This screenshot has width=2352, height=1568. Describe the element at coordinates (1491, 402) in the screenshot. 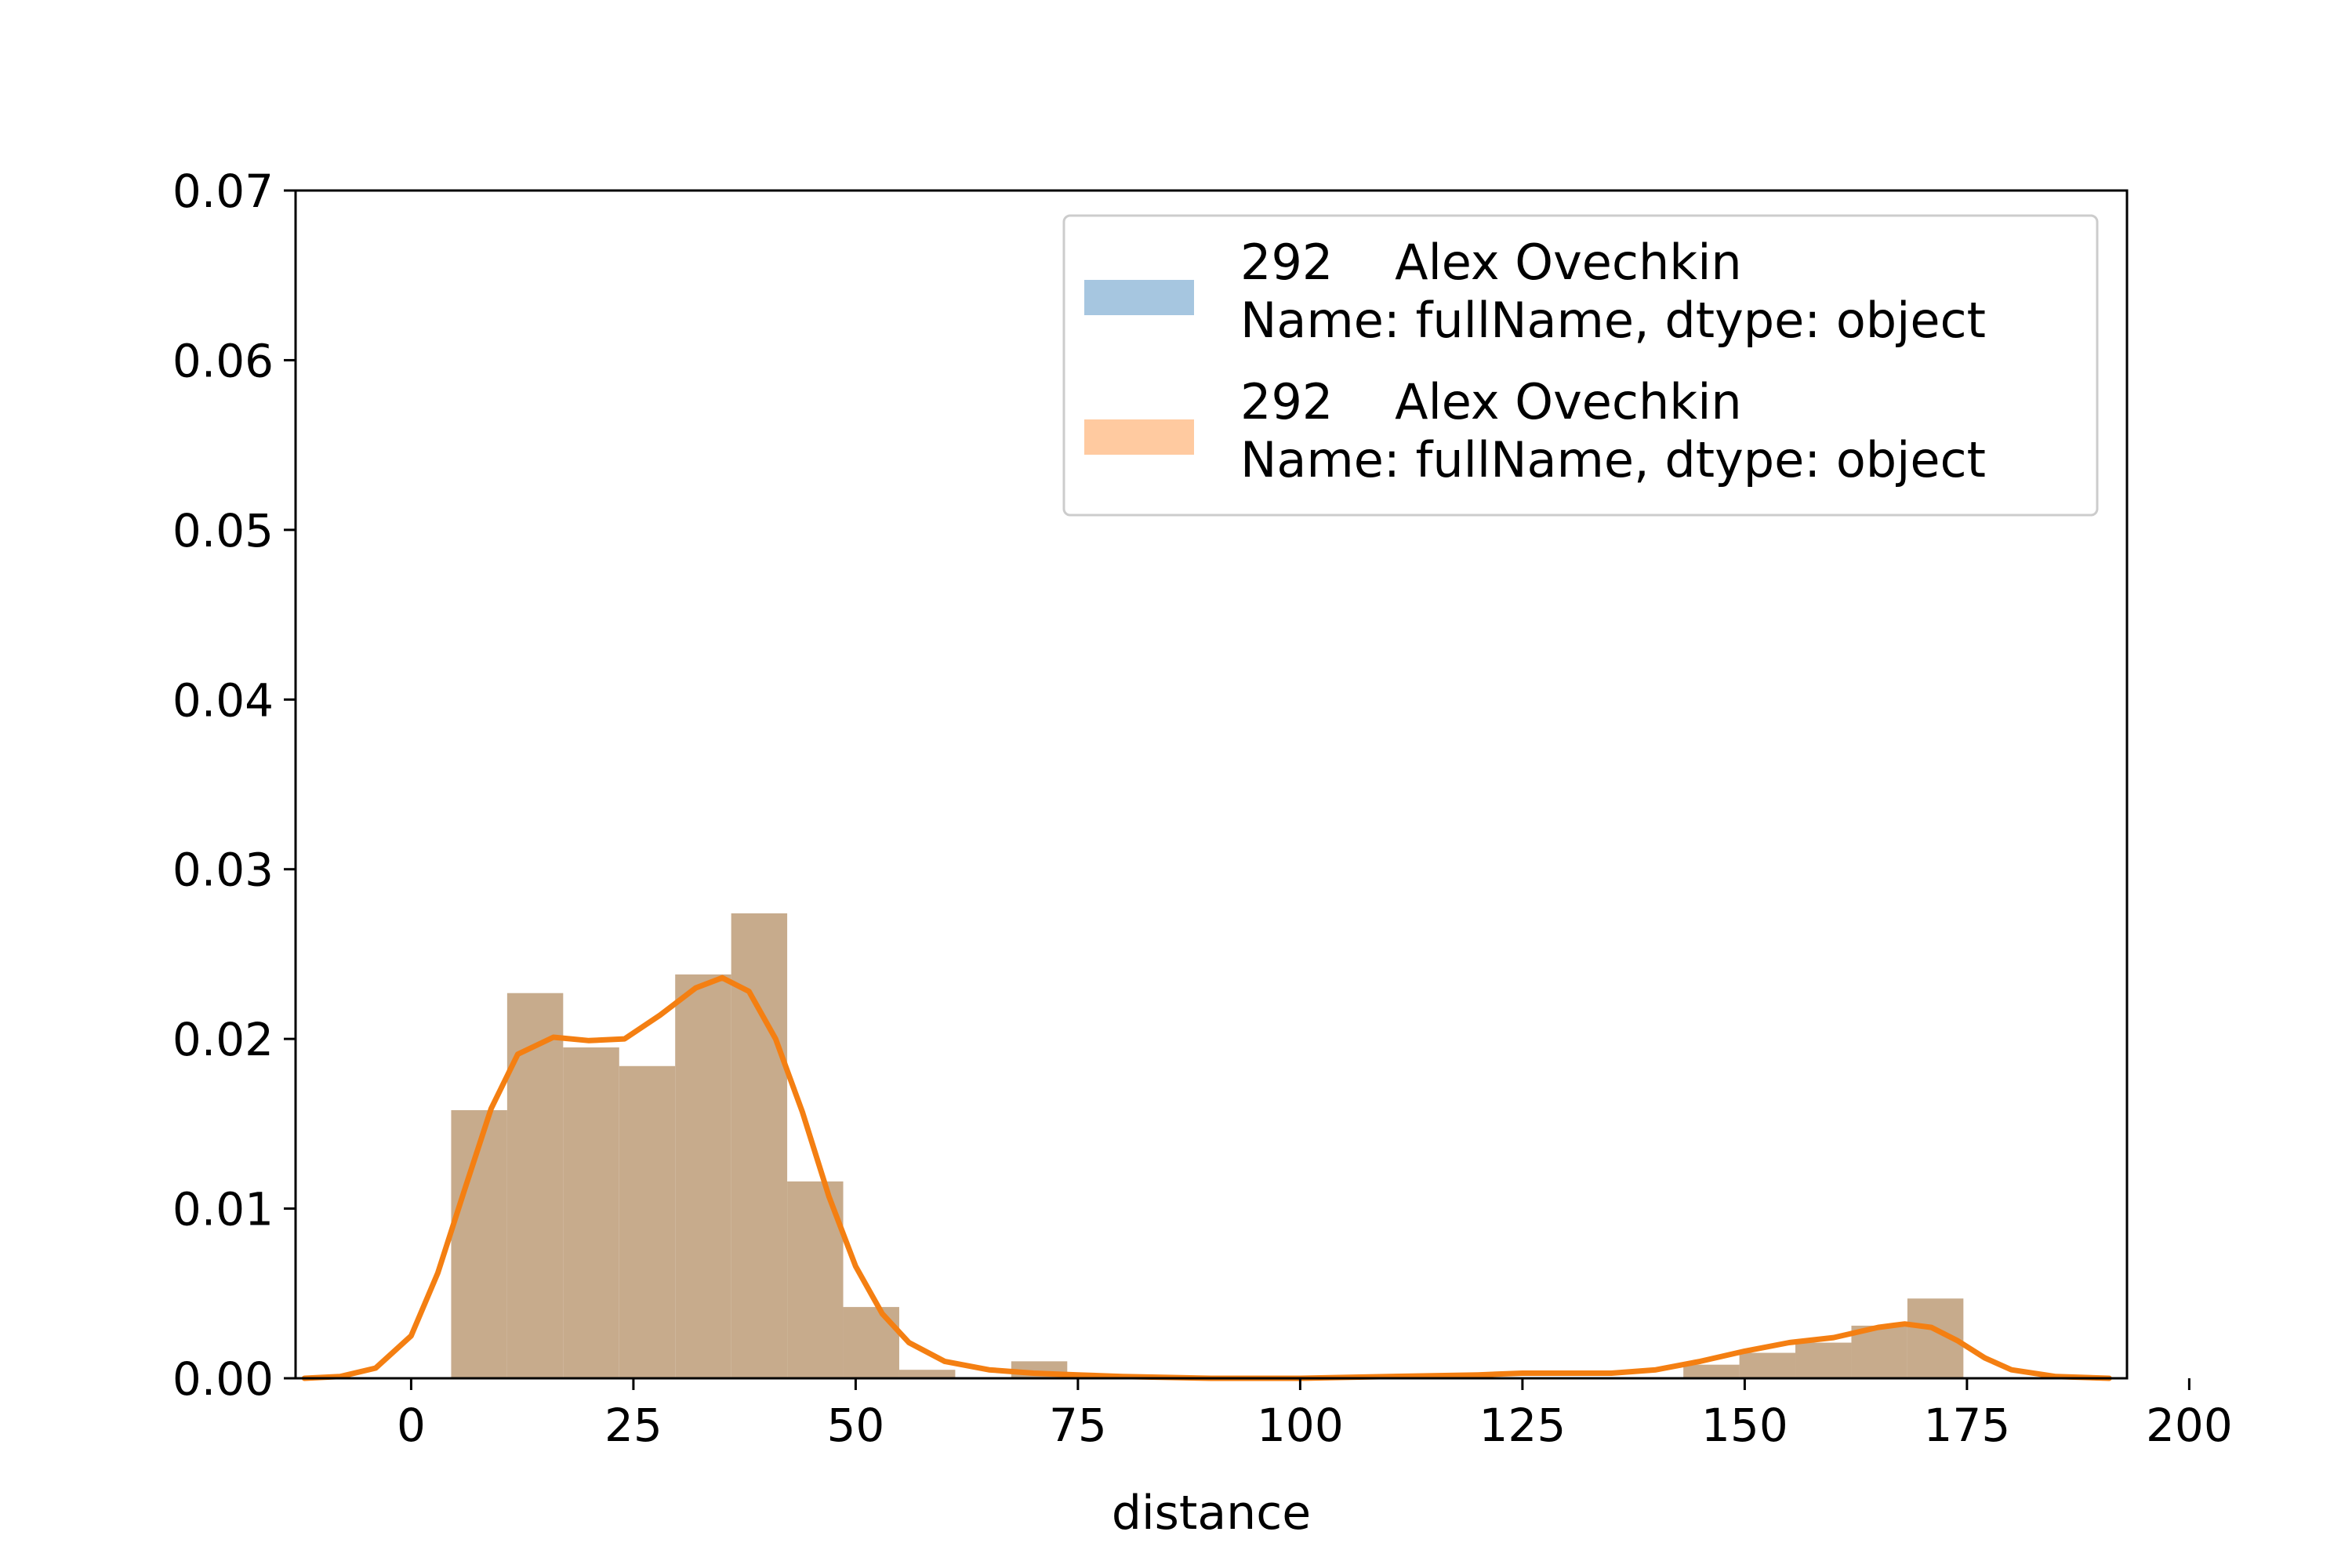

I see `legend-entry-2-line-1: 292 Alex Ovechkin` at that location.